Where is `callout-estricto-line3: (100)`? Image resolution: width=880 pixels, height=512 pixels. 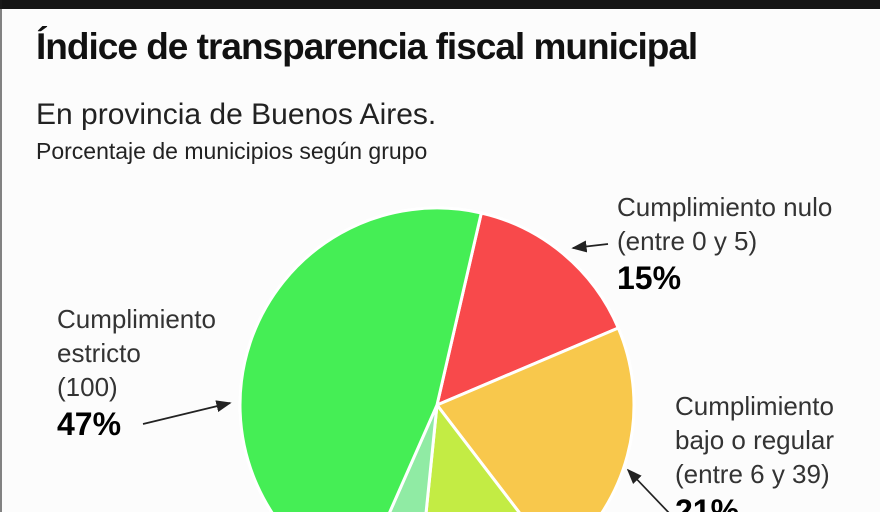
callout-estricto-line3: (100) is located at coordinates (87, 387).